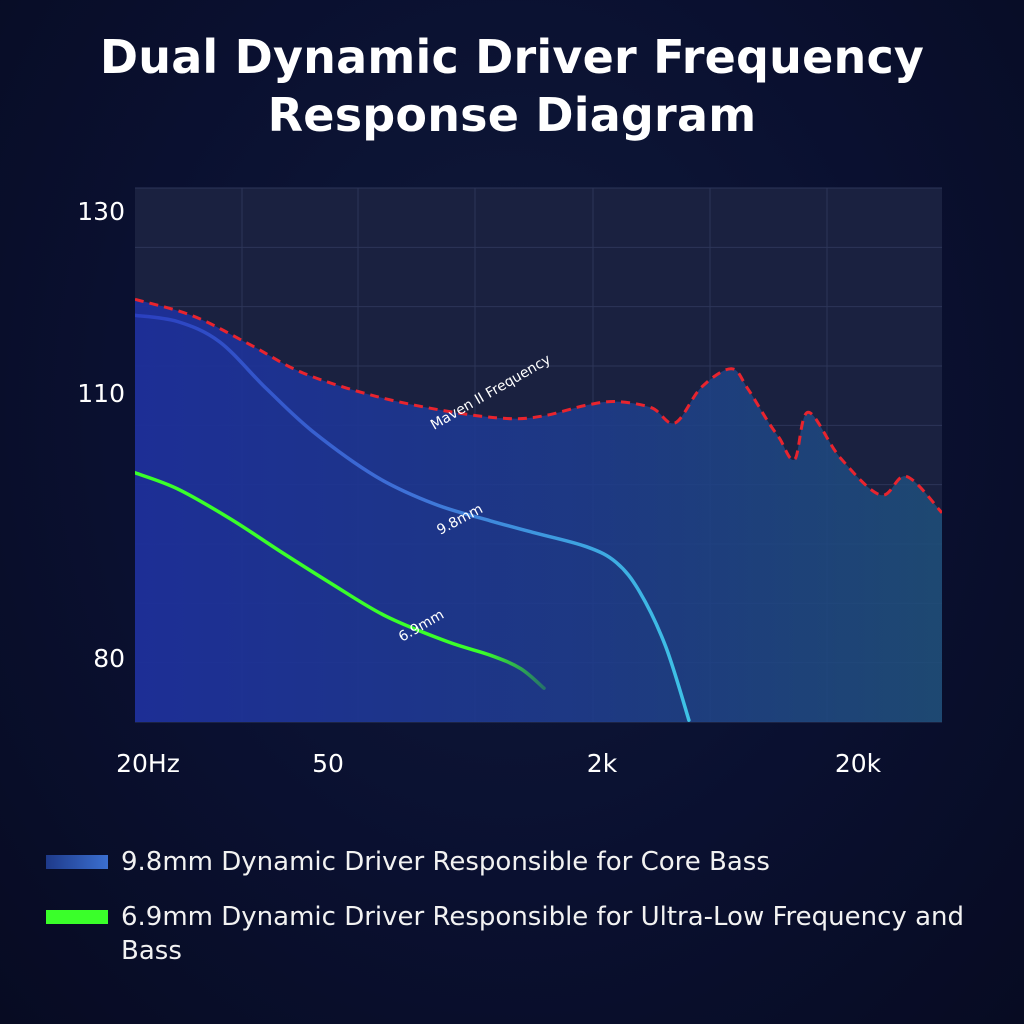  What do you see at coordinates (328, 763) in the screenshot?
I see `x-tick-label: 50` at bounding box center [328, 763].